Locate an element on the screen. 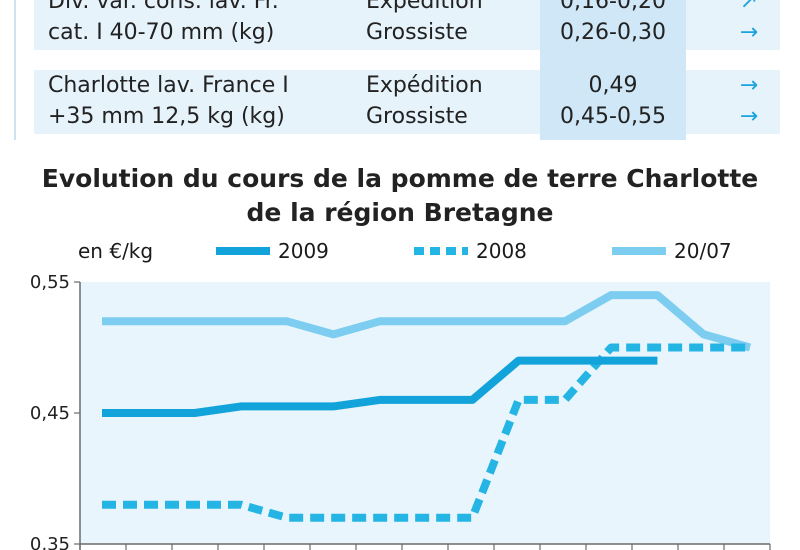 This screenshot has height=550, width=800. price-value: 0,16-0,20 is located at coordinates (613, 7).